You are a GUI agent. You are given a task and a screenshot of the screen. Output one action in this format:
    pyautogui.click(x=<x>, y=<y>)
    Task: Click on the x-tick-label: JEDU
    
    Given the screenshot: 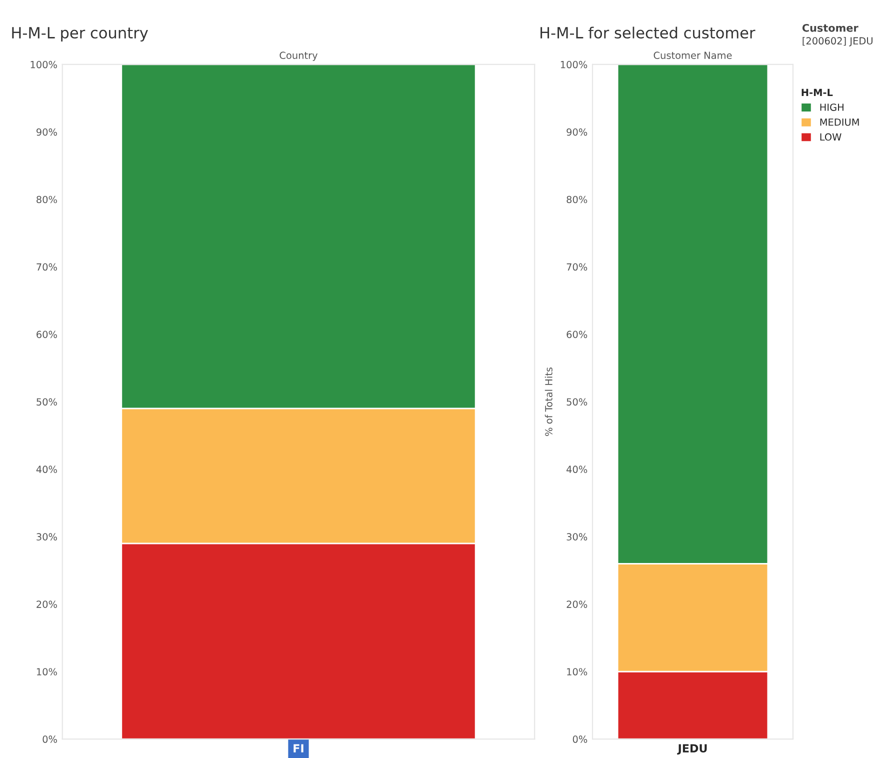 What is the action you would take?
    pyautogui.click(x=692, y=749)
    